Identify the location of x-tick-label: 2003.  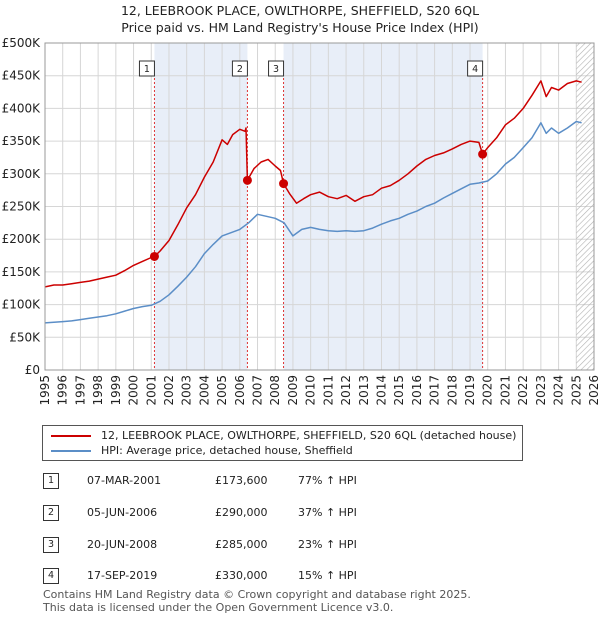
(187, 390).